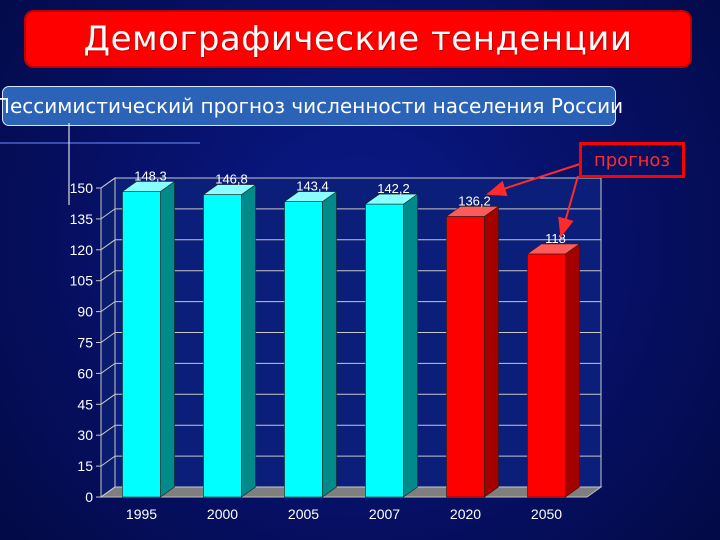  I want to click on forecast-arrow-2050, so click(568, 206).